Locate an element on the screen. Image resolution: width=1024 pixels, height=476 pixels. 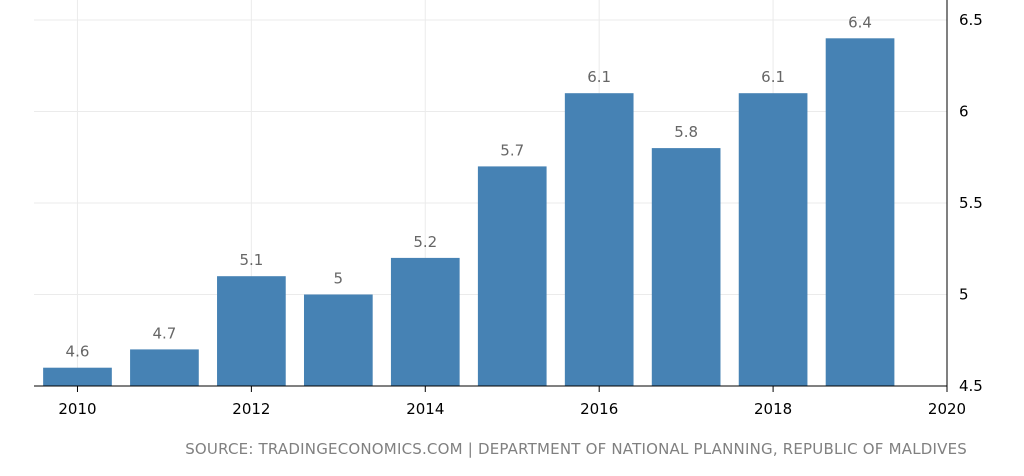
bar-2019 is located at coordinates (860, 212).